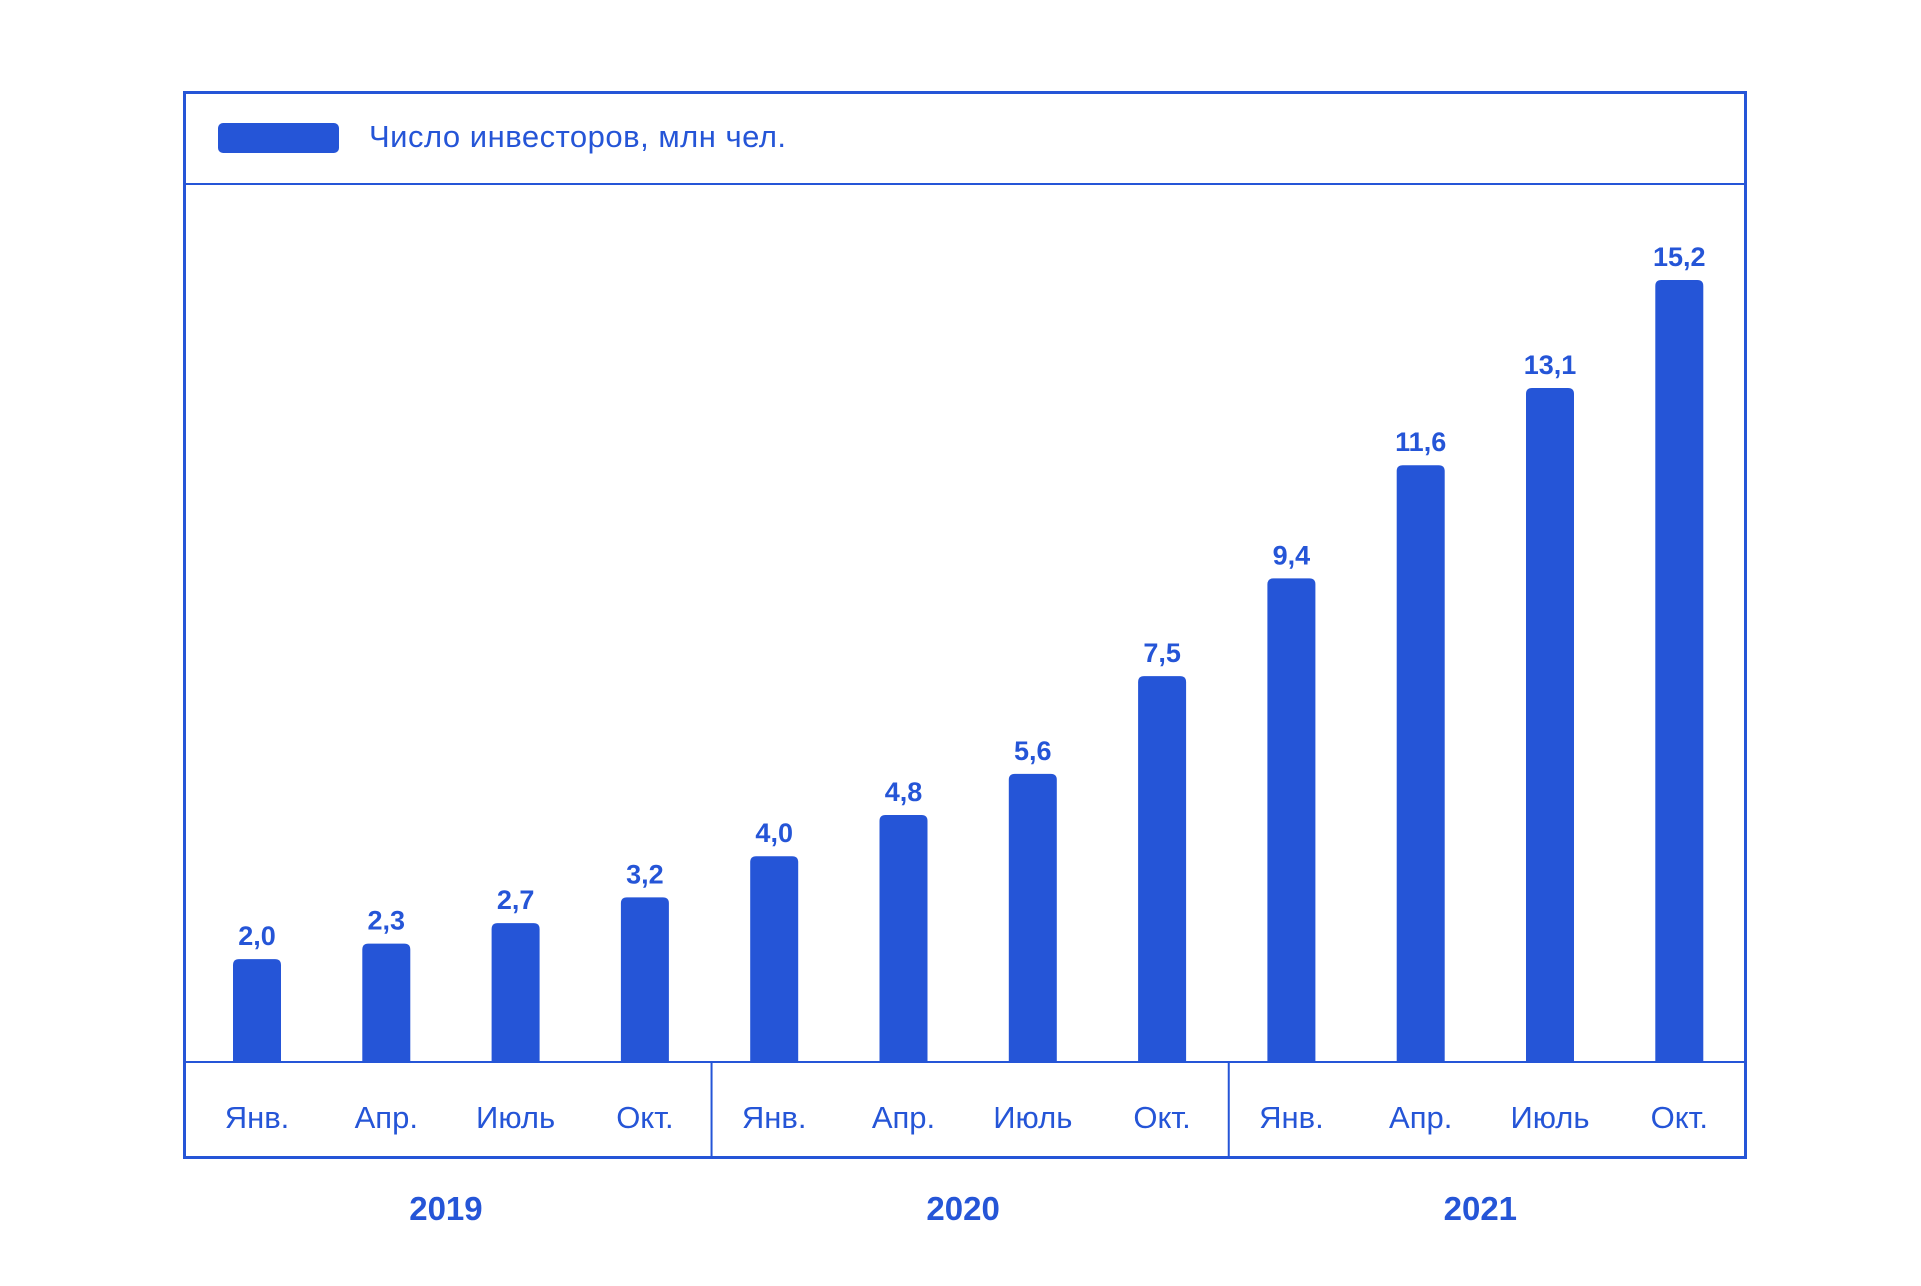  I want to click on year-label: 2020, so click(963, 1208).